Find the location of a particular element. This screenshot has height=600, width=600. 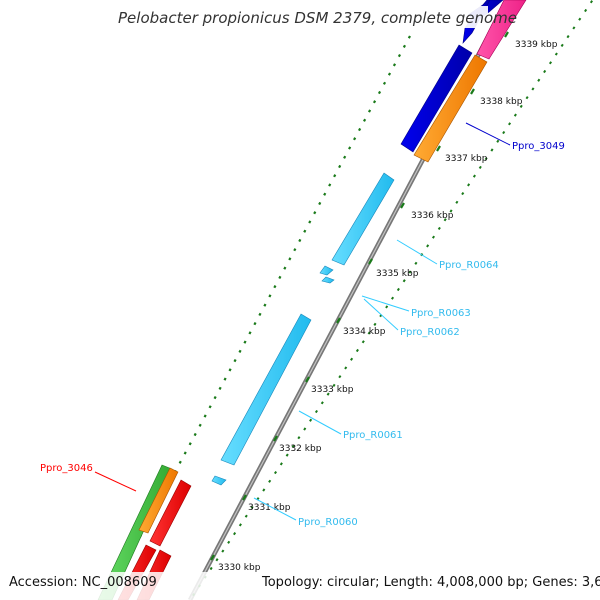

label-ppro-r0060: Ppro_R0060 is located at coordinates (328, 522).